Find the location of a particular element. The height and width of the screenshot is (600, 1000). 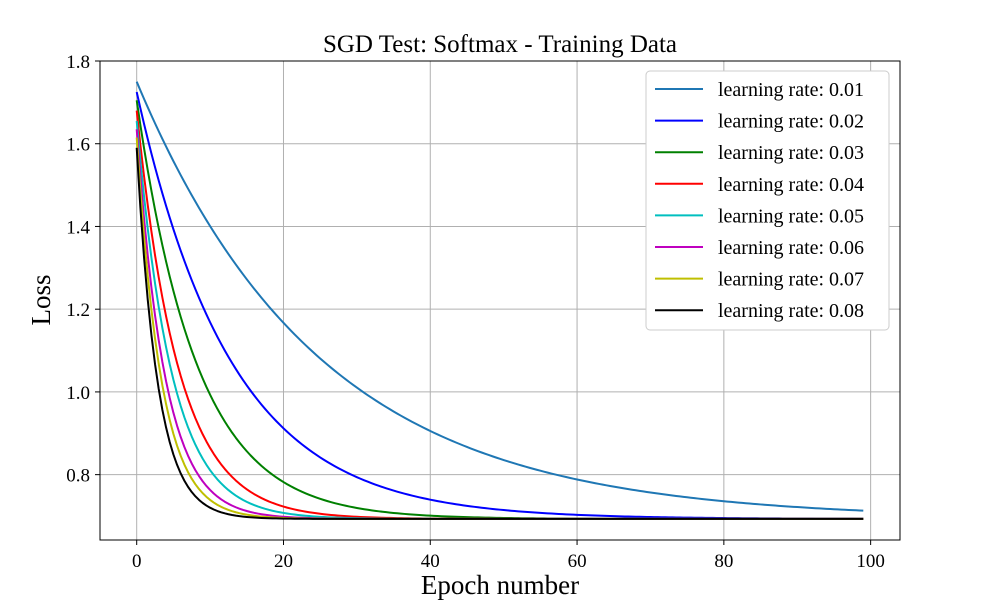

x-tick-label: 20 is located at coordinates (283, 561).